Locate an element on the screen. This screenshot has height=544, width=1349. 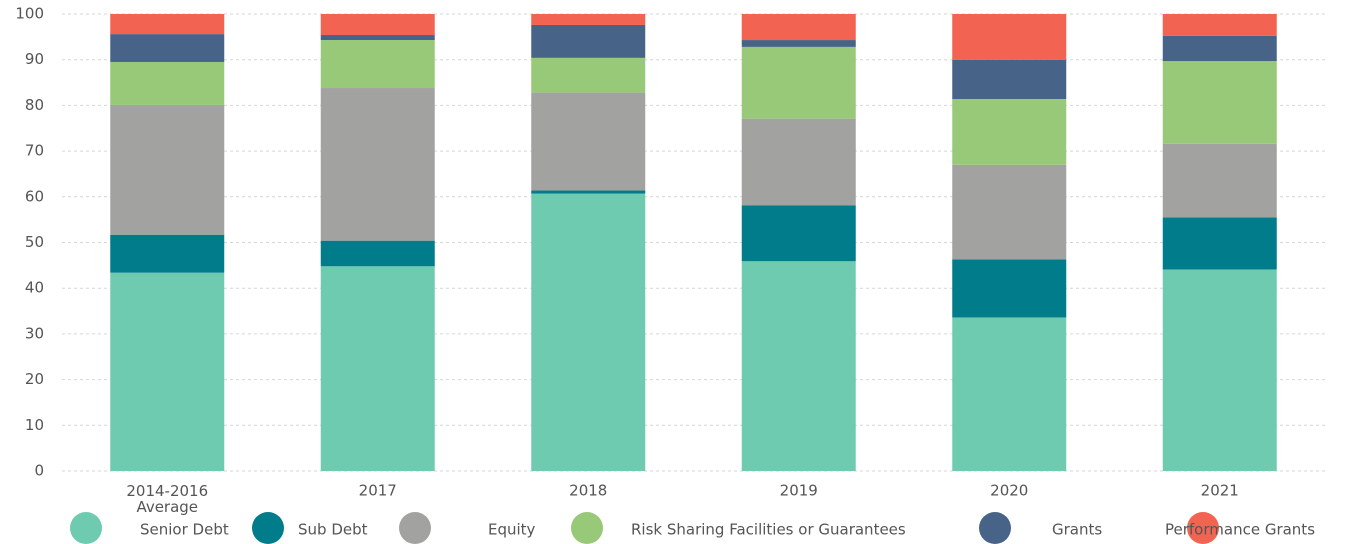
legend-label: Grants is located at coordinates (1077, 530).